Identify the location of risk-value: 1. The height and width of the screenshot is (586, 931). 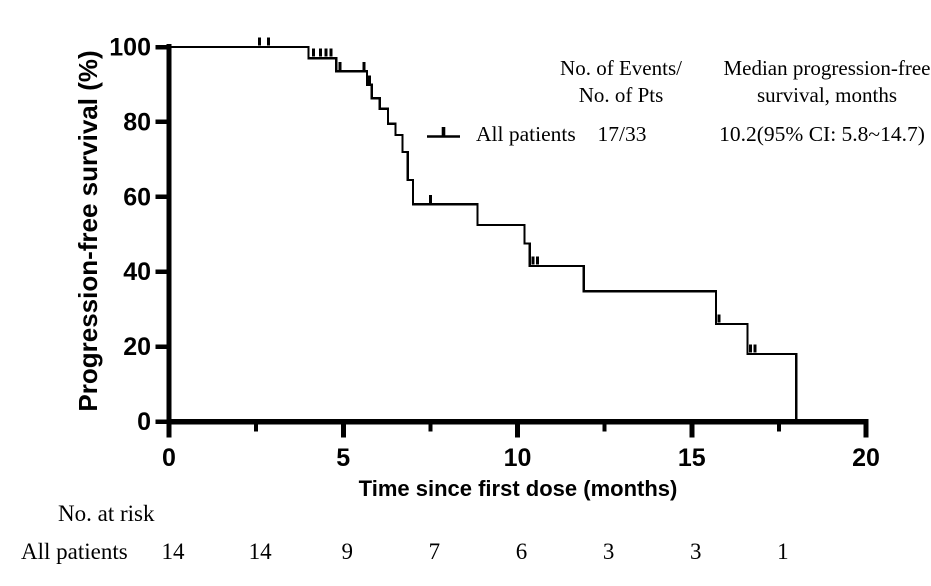
(783, 551).